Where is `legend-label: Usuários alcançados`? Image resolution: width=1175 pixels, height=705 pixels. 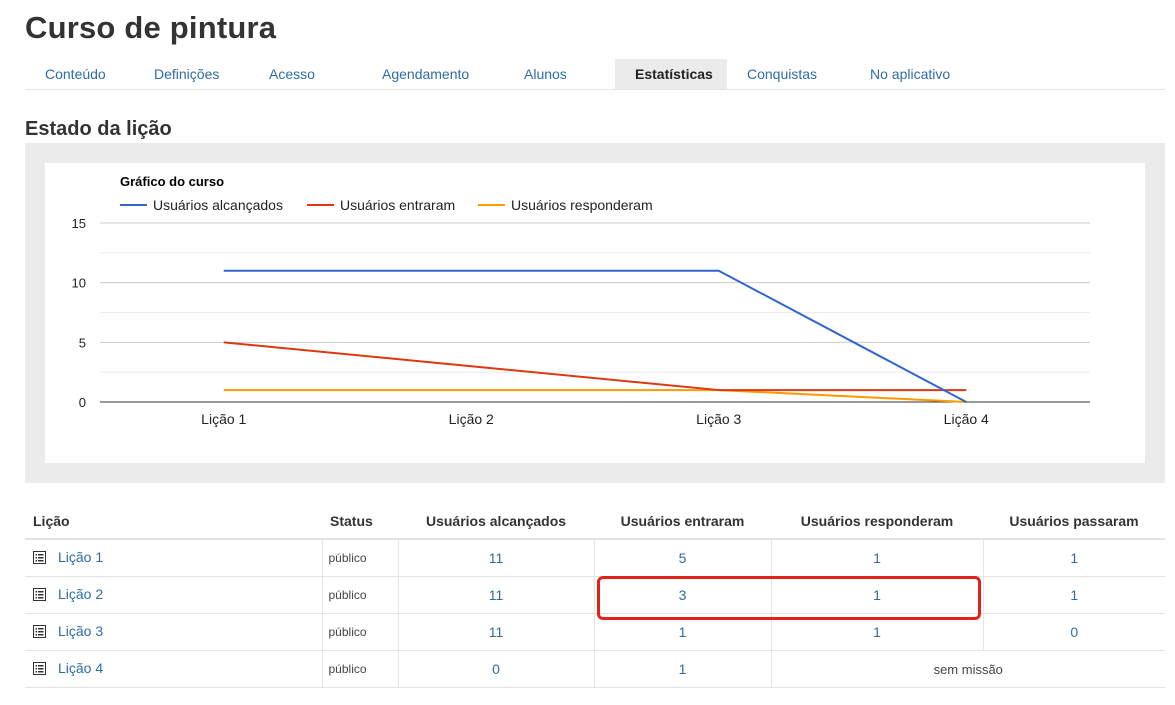
legend-label: Usuários alcançados is located at coordinates (218, 205).